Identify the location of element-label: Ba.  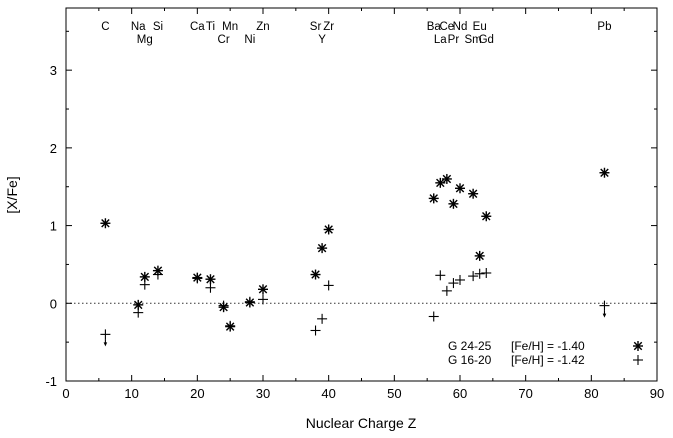
(434, 27).